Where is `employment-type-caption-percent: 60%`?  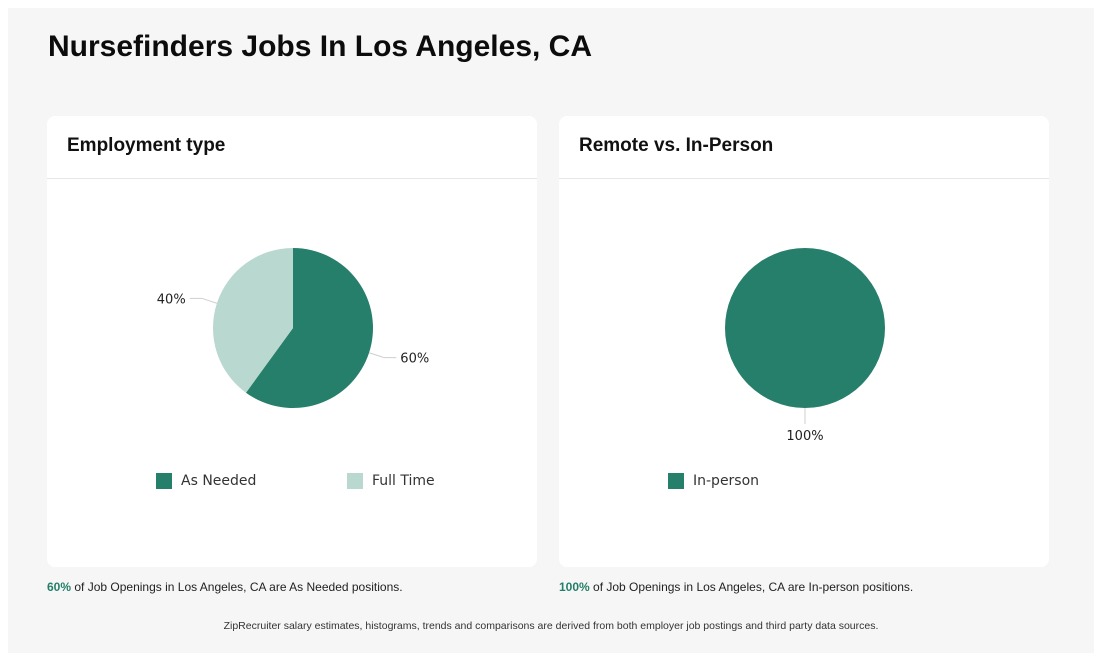
employment-type-caption-percent: 60% is located at coordinates (59, 587).